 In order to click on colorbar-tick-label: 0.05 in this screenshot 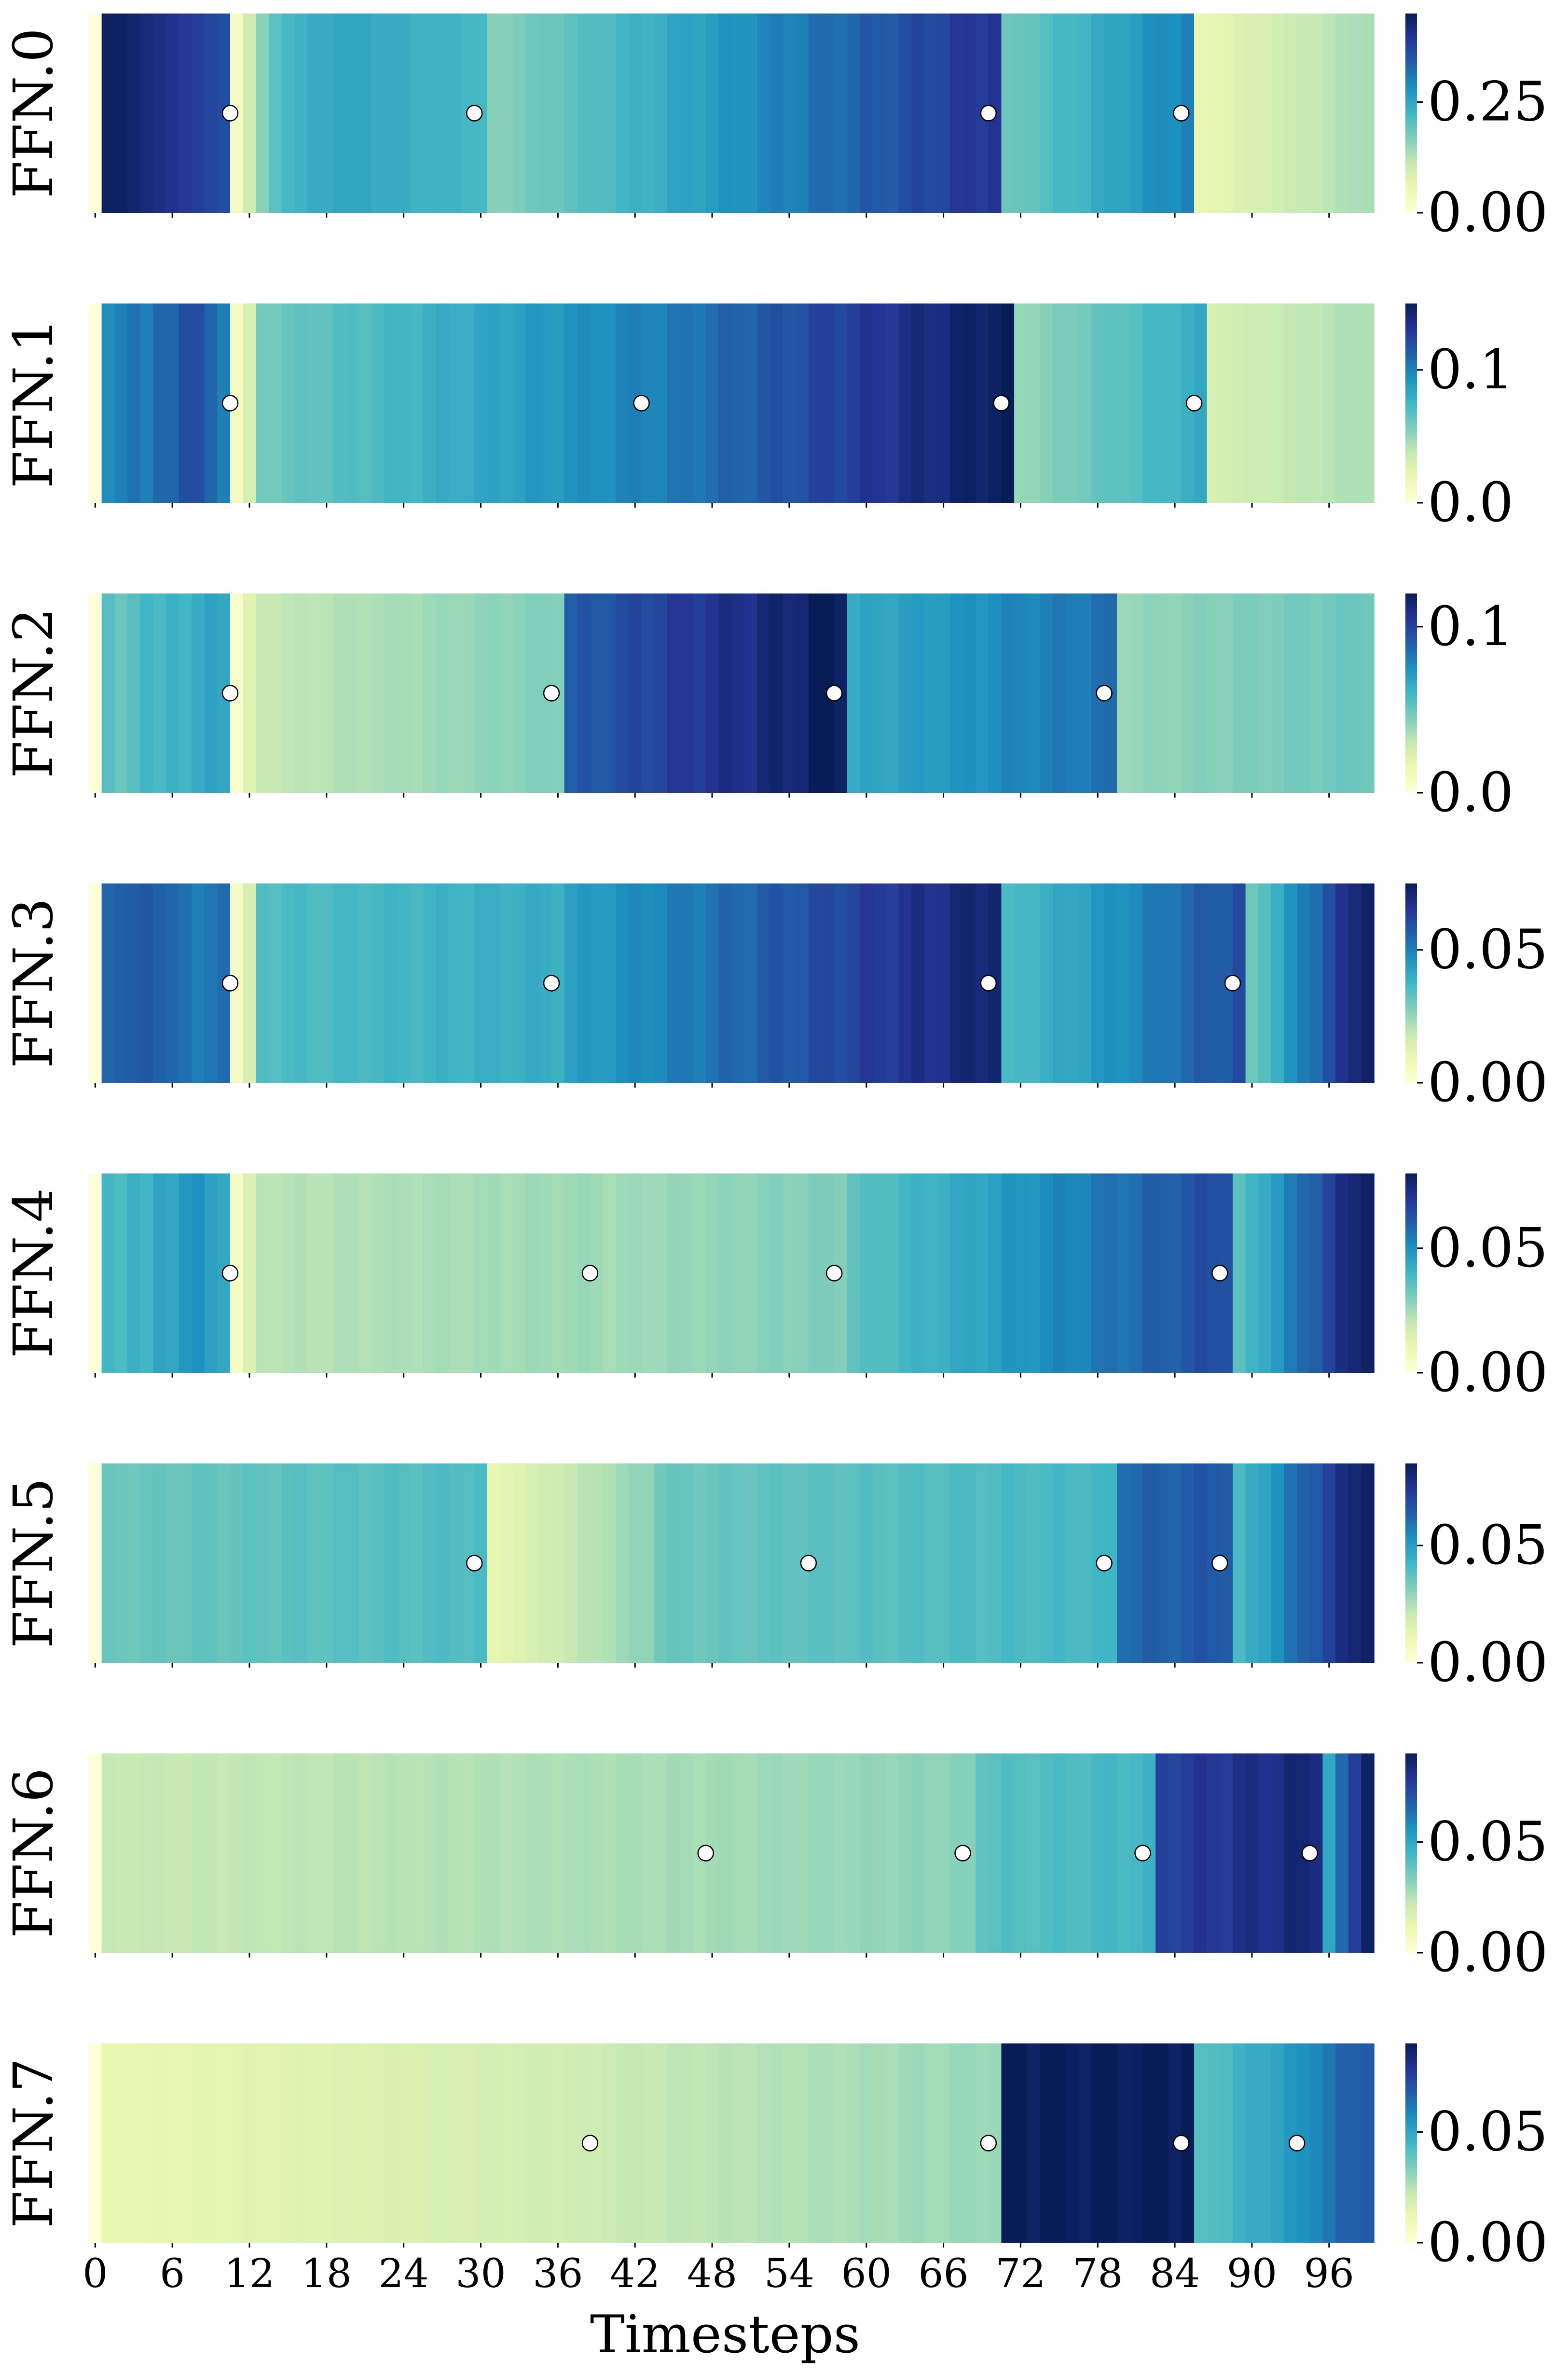, I will do `click(1488, 1842)`.